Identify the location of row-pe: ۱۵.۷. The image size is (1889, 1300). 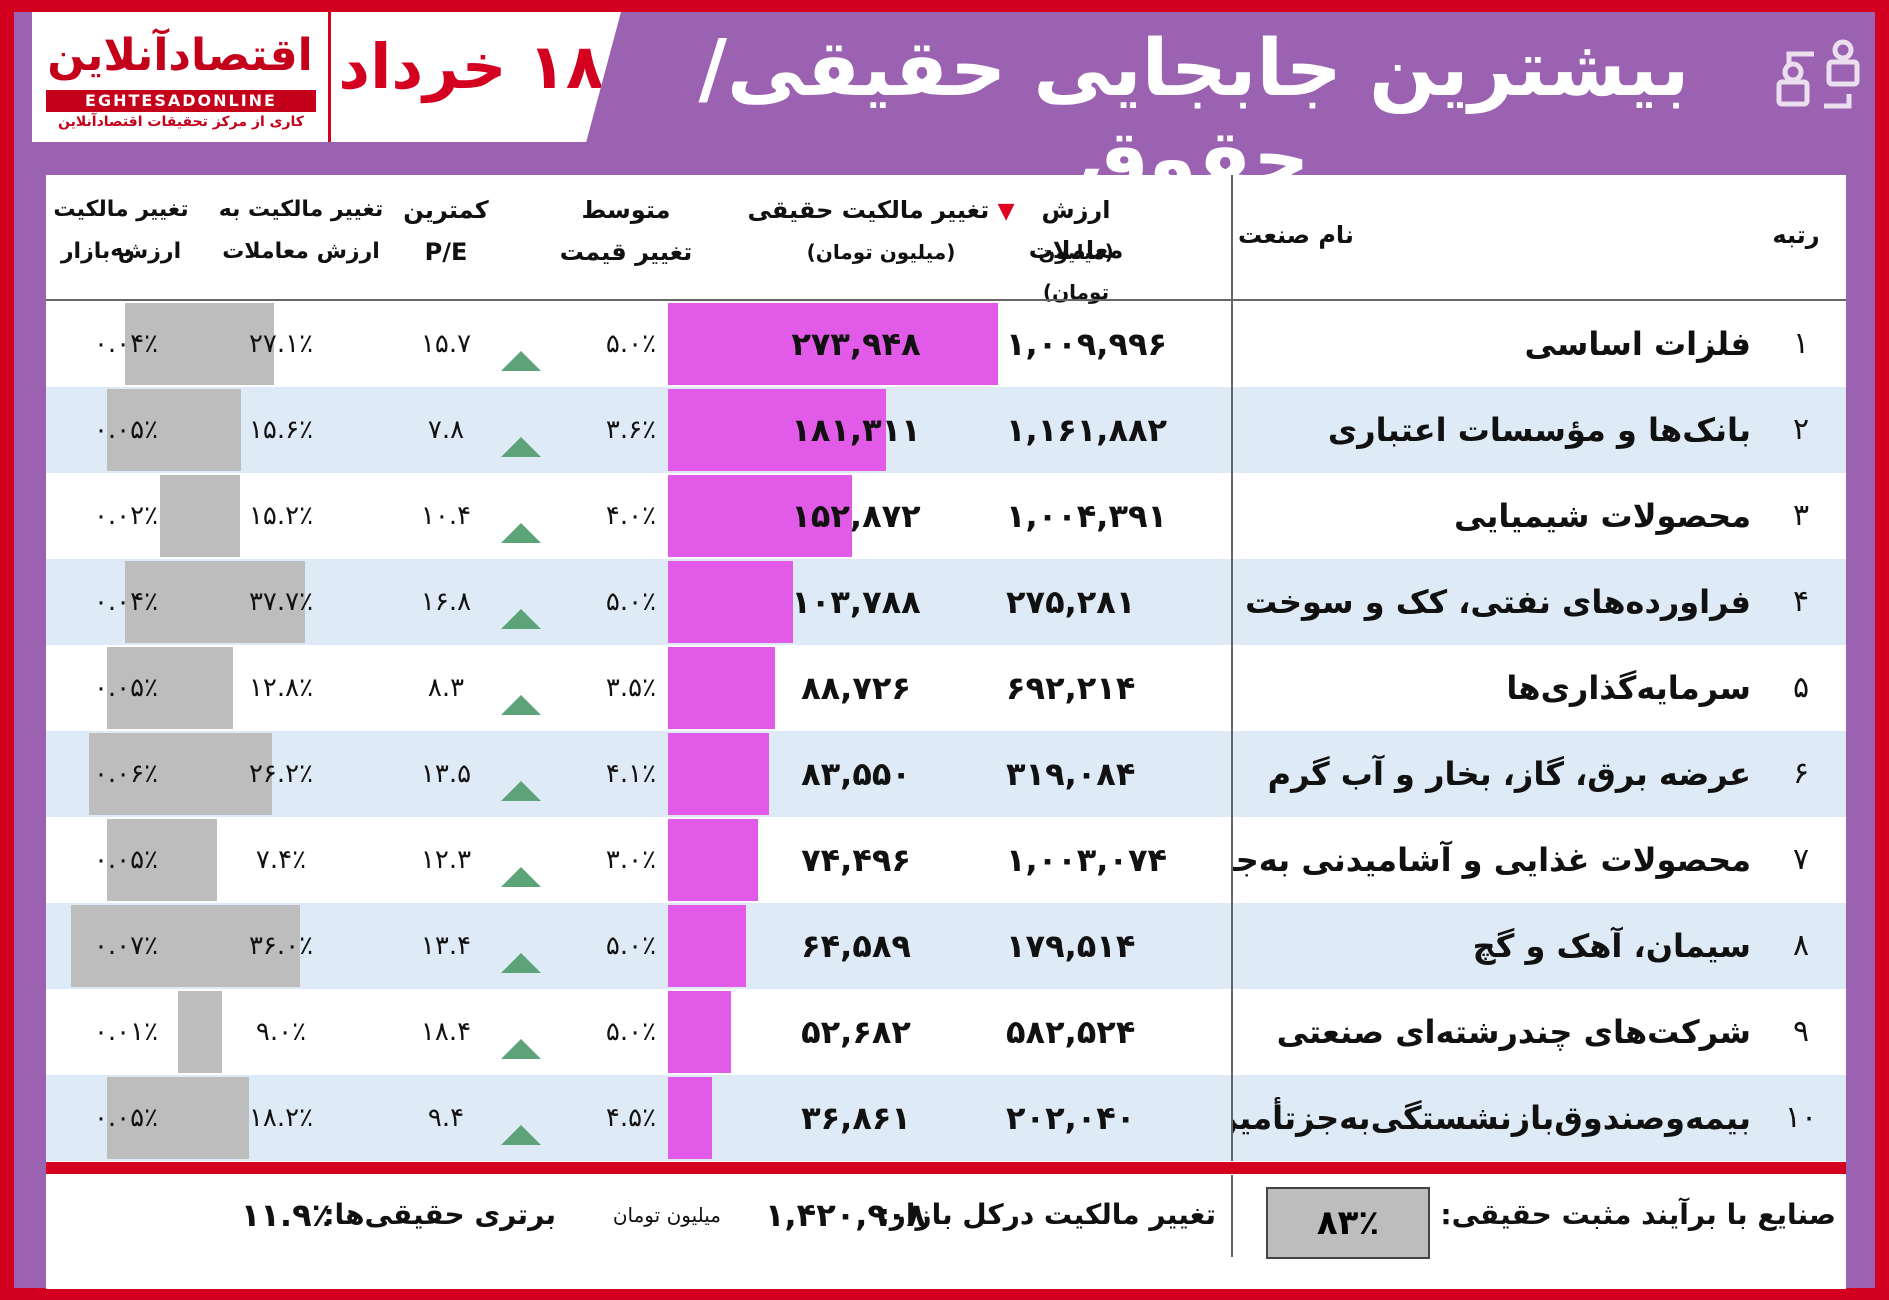
(446, 344).